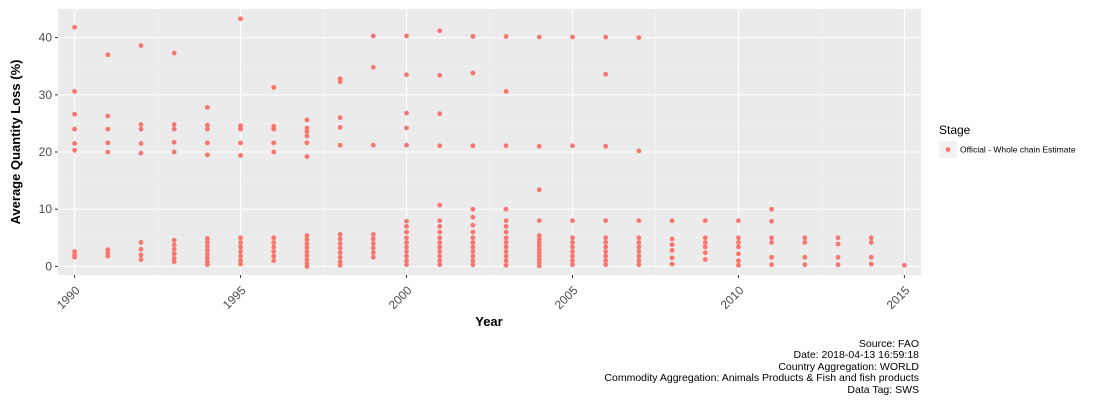 The image size is (1097, 401). I want to click on x-tick-label: 2010, so click(732, 297).